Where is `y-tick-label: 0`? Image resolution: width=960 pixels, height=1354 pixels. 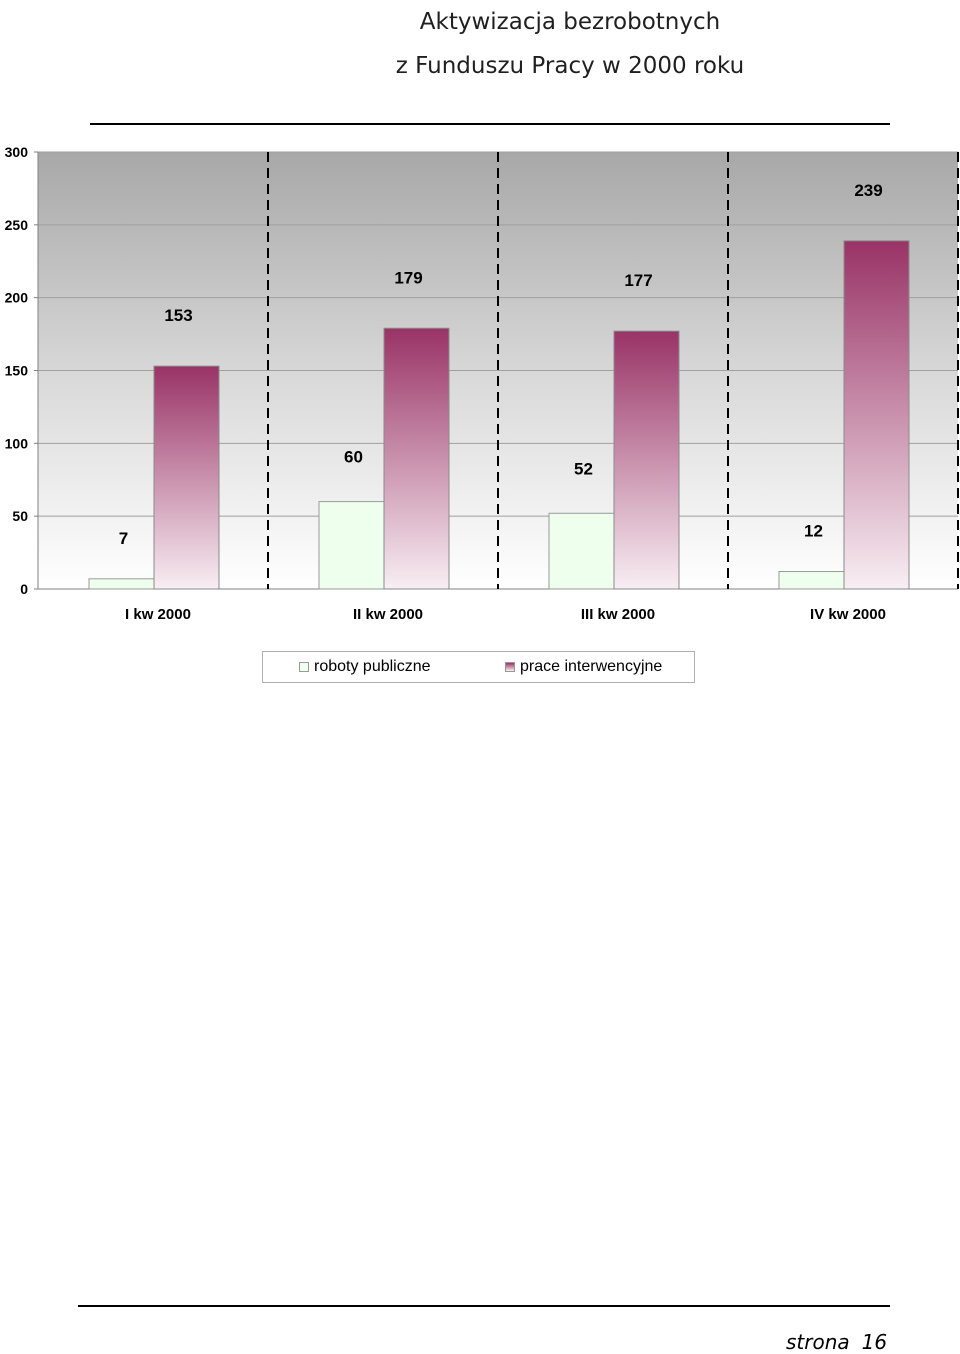
y-tick-label: 0 is located at coordinates (24, 589).